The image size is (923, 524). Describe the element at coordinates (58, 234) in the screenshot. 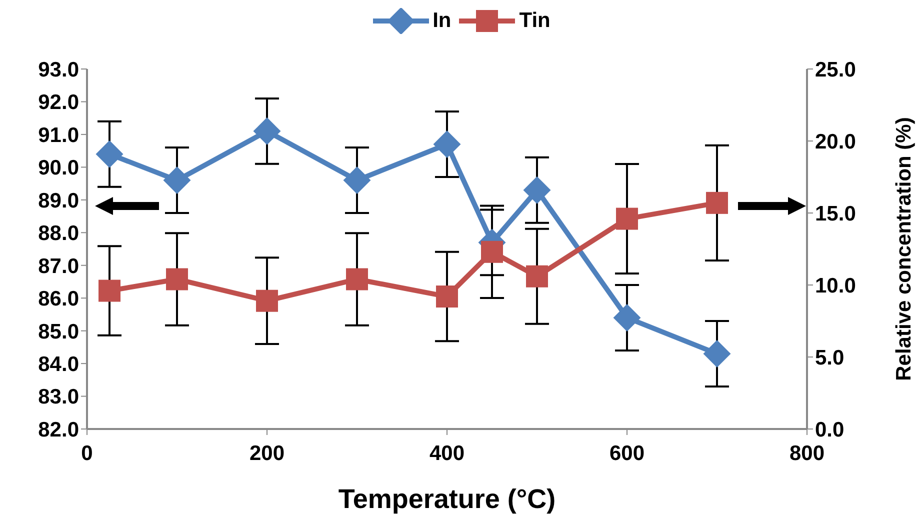

I see `y-tick-label: 88.0` at that location.